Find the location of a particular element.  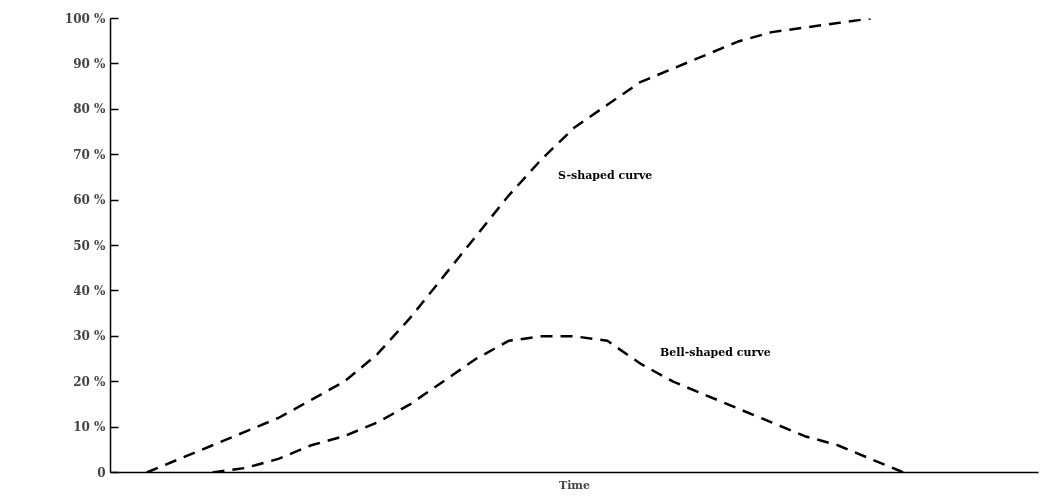

x-axis-title: Time is located at coordinates (575, 485).